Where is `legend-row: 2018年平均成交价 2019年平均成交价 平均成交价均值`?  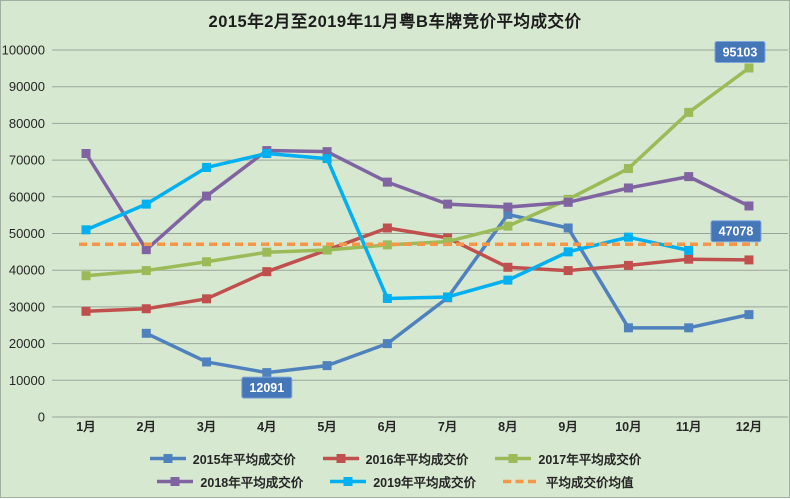 legend-row: 2018年平均成交价 2019年平均成交价 平均成交价均值 is located at coordinates (395, 481).